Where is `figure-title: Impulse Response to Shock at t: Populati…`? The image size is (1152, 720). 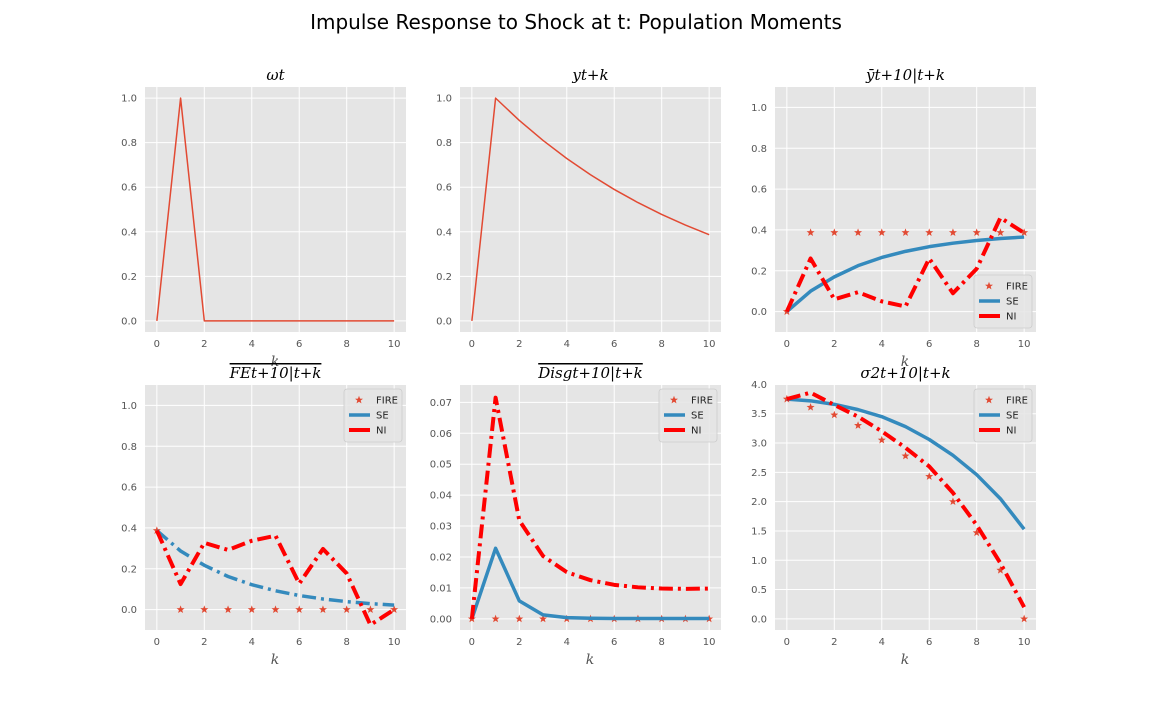 figure-title: Impulse Response to Shock at t: Populati… is located at coordinates (576, 22).